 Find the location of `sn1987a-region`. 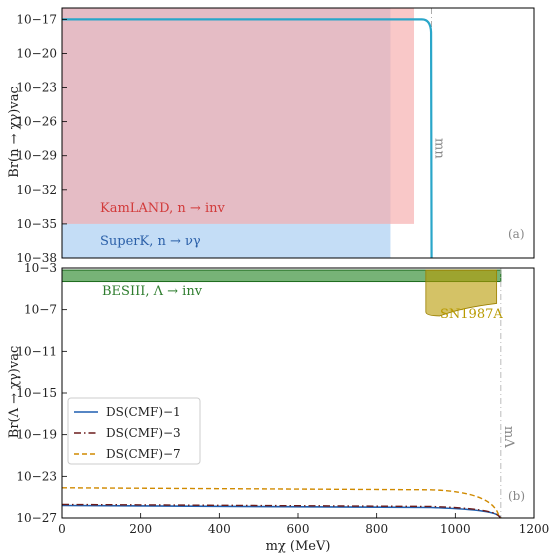

sn1987a-region is located at coordinates (461, 293).